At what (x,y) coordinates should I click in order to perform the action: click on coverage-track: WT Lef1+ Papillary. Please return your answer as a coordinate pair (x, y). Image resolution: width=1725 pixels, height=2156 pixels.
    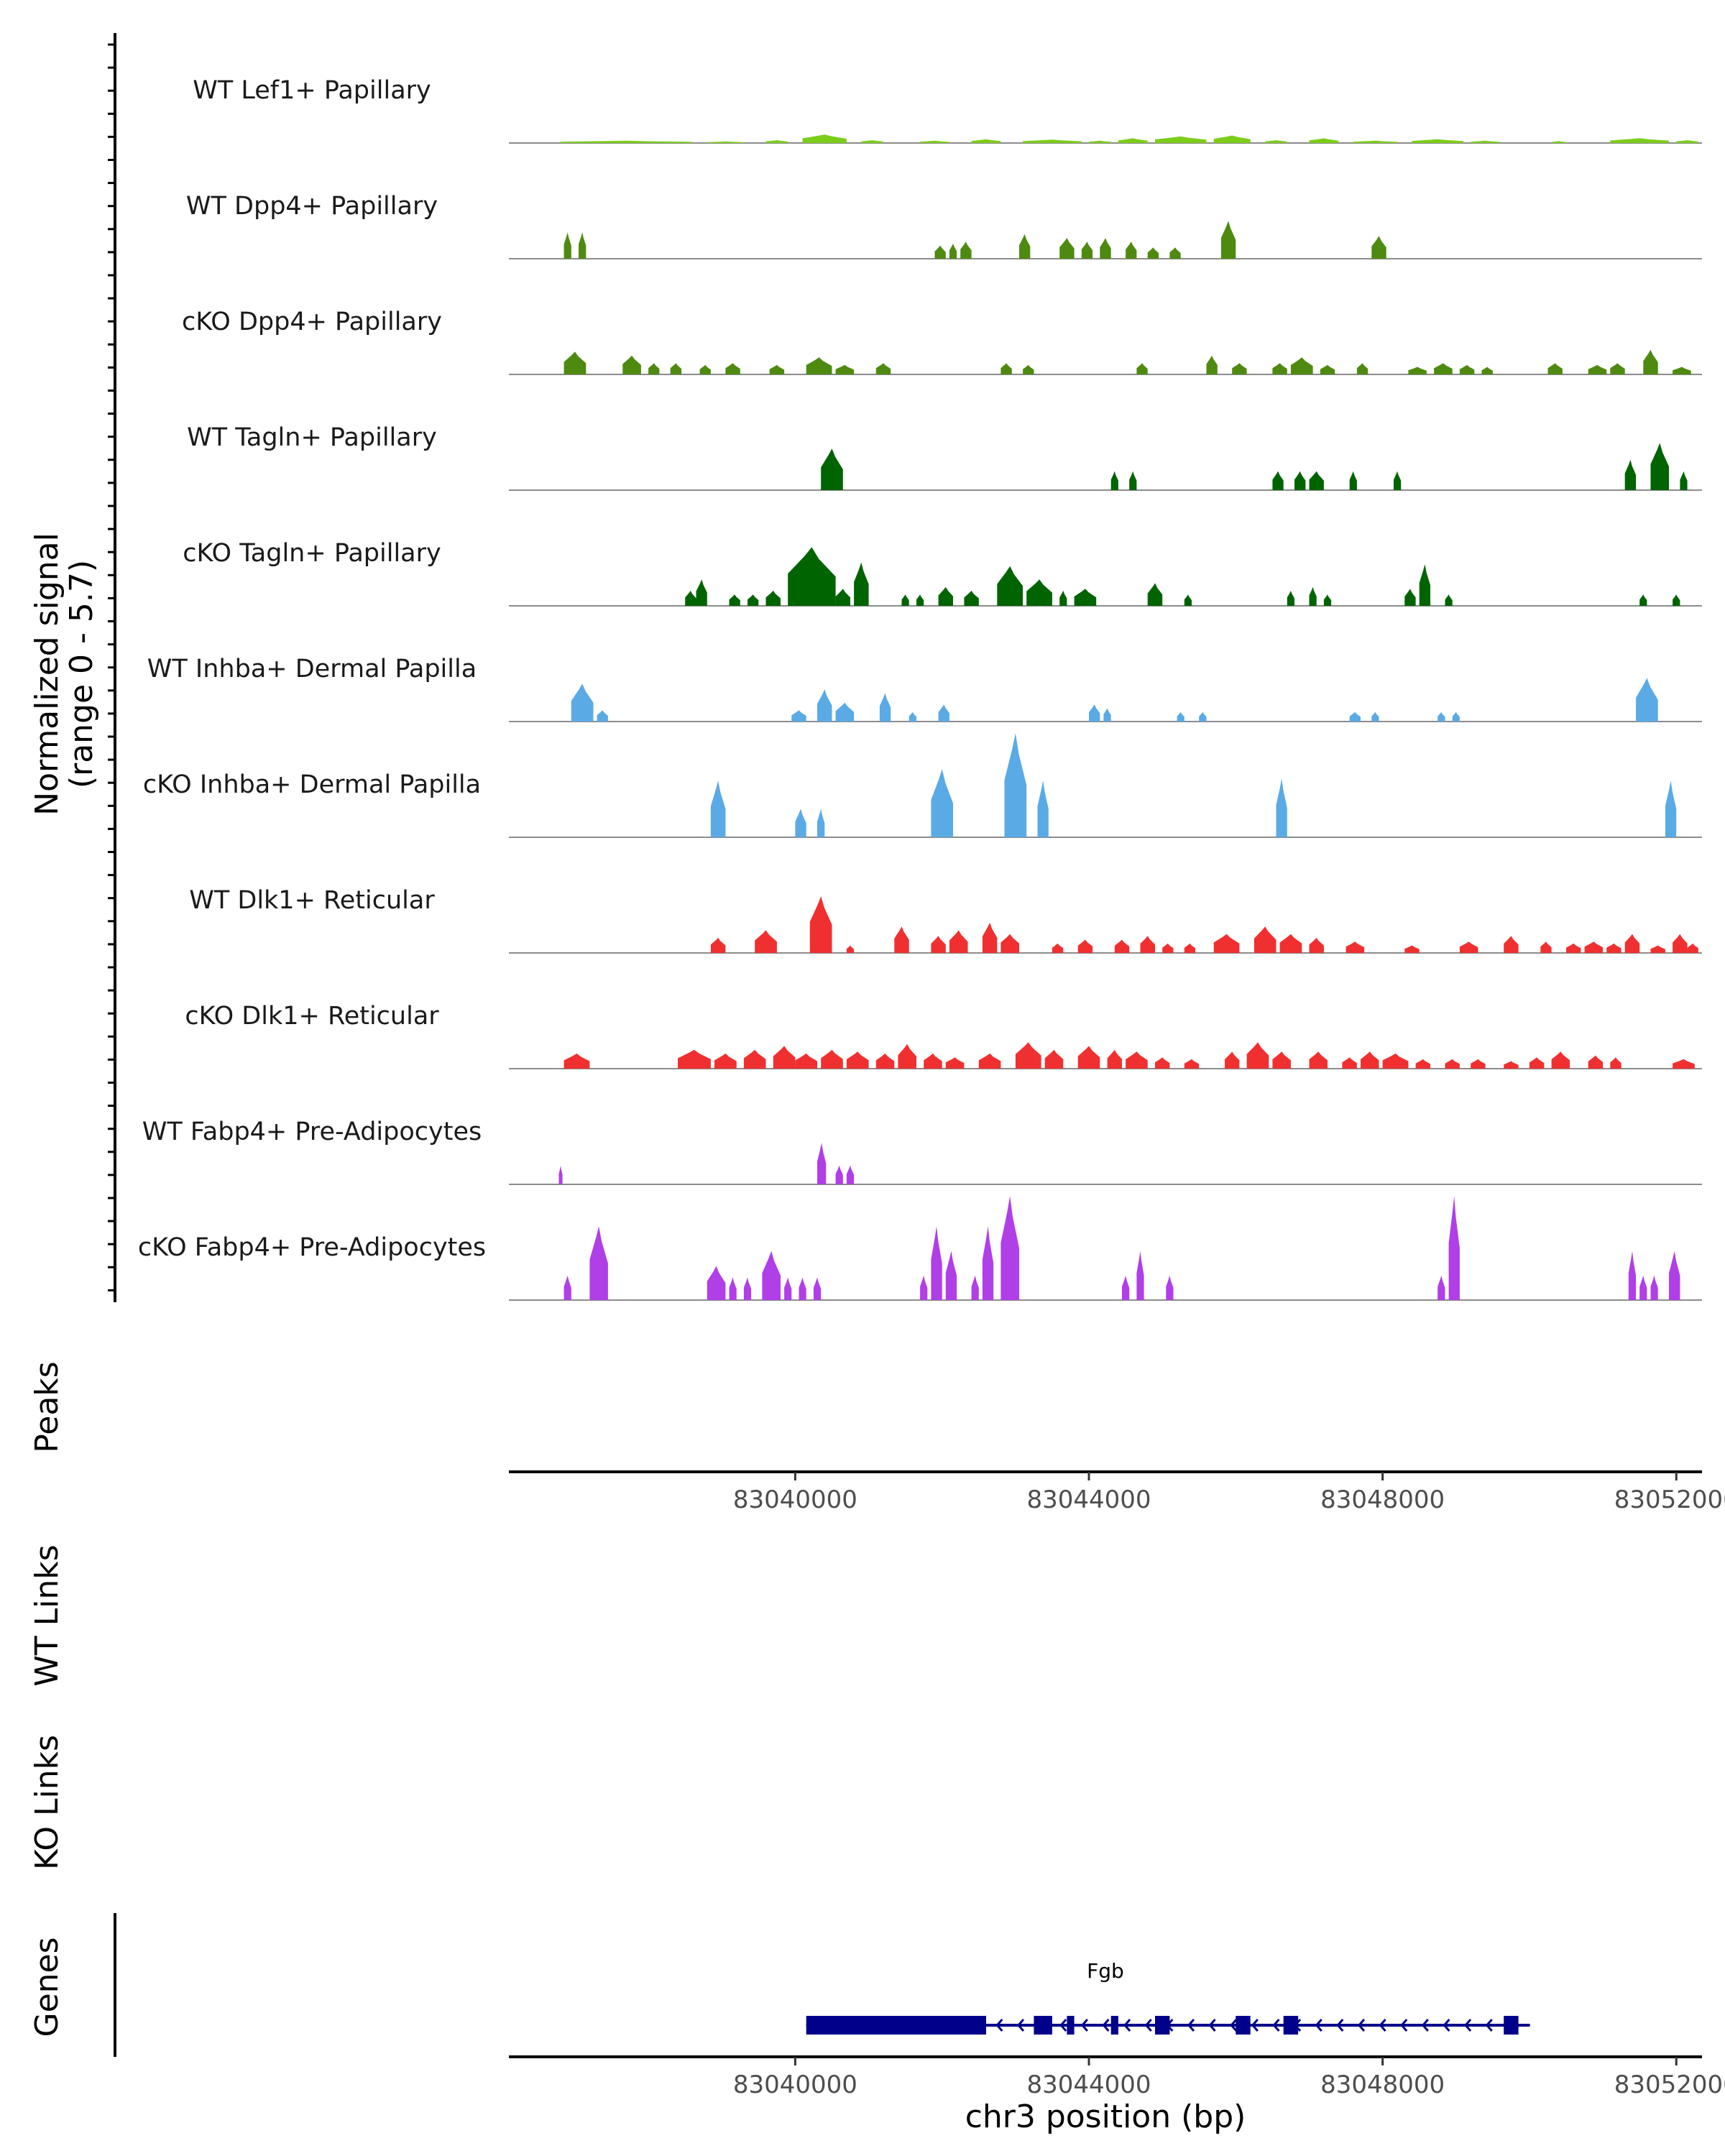
    Looking at the image, I should click on (947, 110).